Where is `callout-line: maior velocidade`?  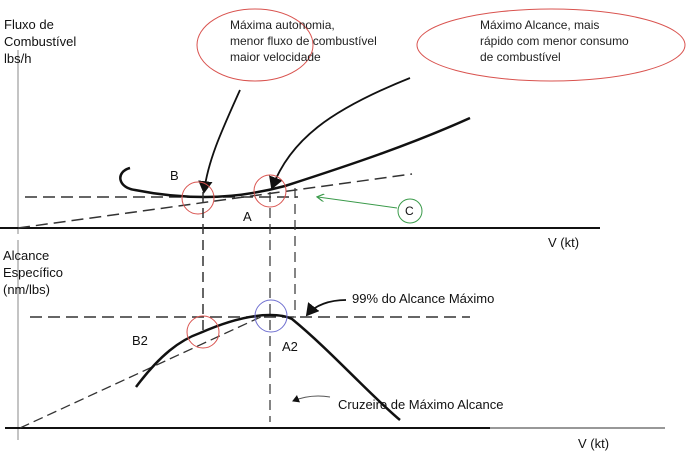 callout-line: maior velocidade is located at coordinates (275, 57).